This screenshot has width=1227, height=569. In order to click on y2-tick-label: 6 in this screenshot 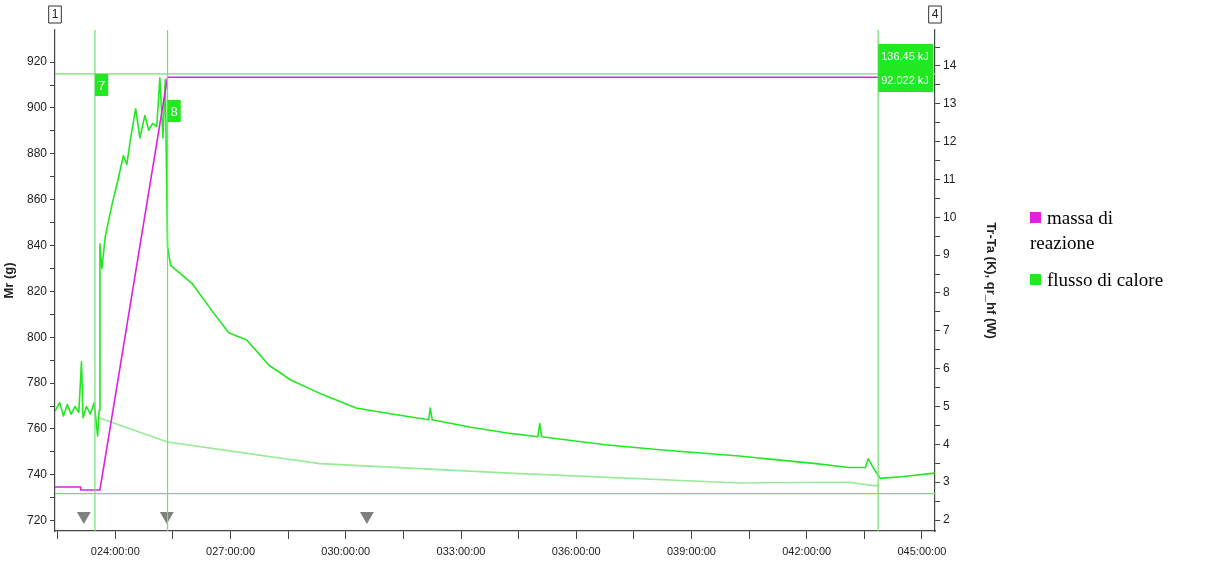, I will do `click(946, 367)`.